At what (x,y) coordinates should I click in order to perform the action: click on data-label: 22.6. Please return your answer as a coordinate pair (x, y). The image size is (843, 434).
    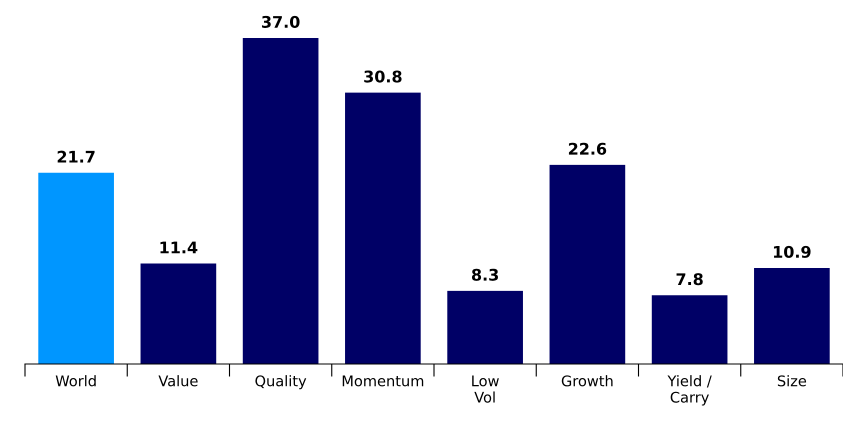
    Looking at the image, I should click on (587, 148).